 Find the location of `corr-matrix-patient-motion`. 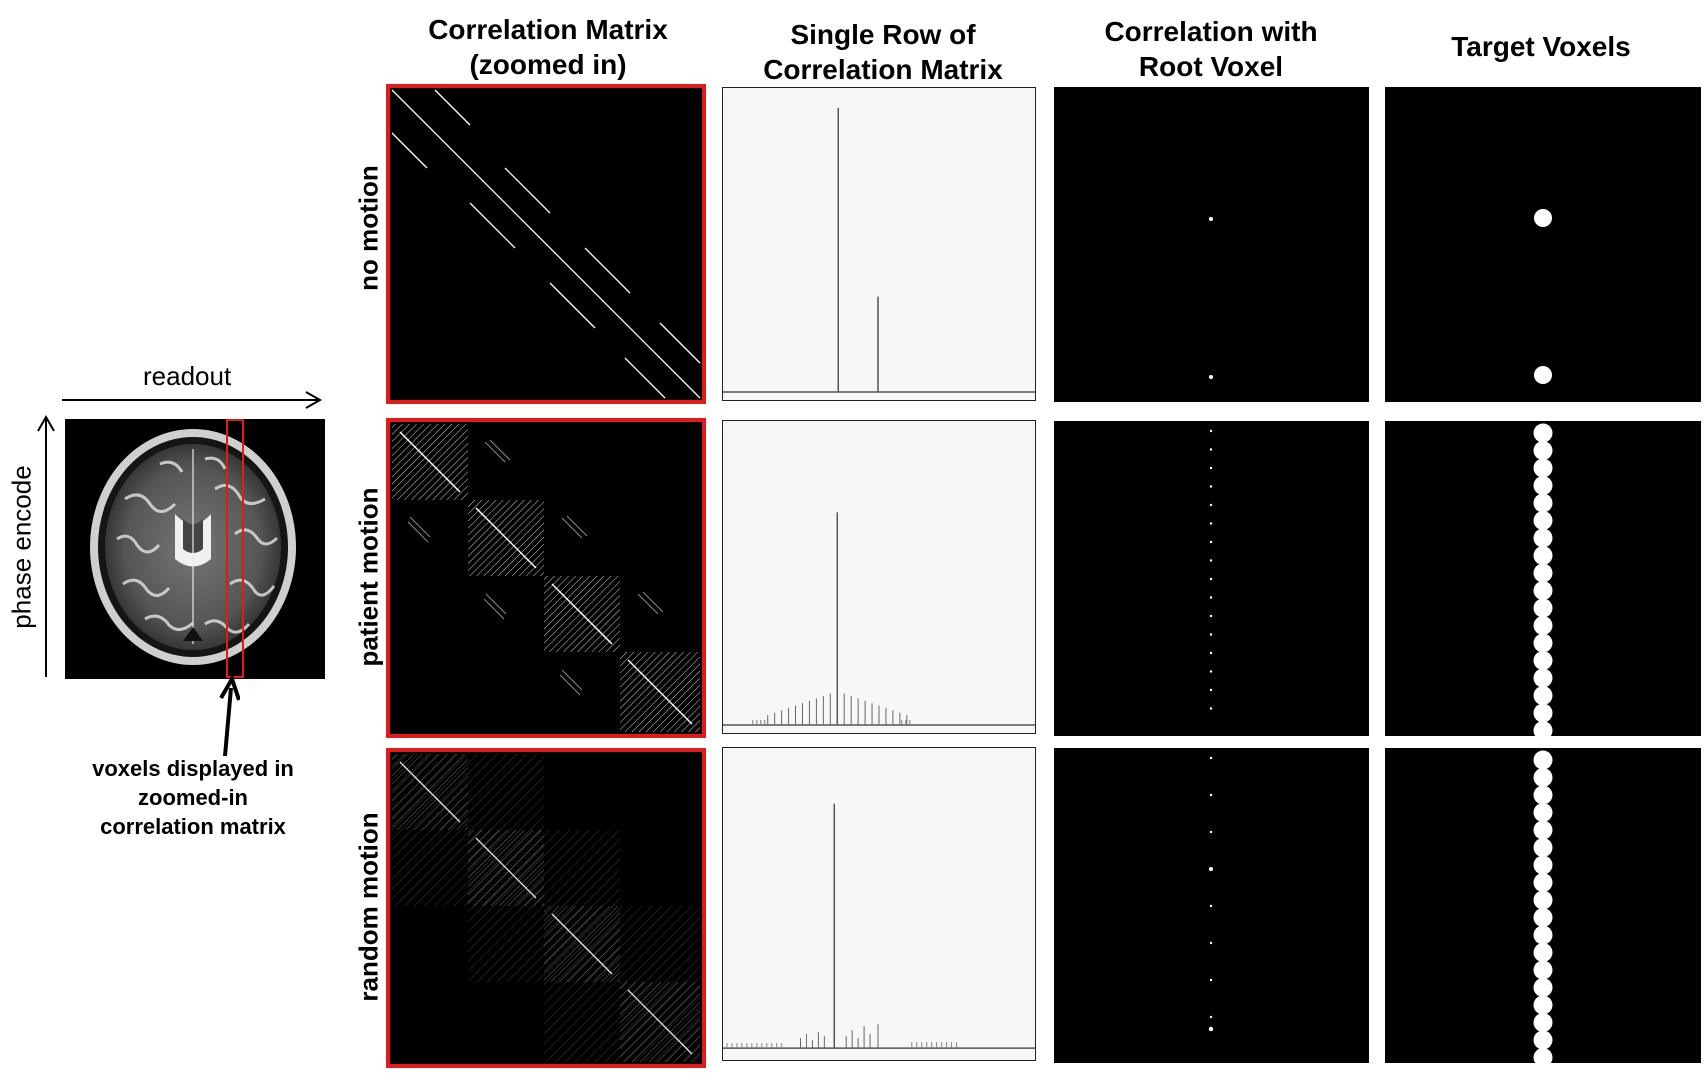

corr-matrix-patient-motion is located at coordinates (546, 578).